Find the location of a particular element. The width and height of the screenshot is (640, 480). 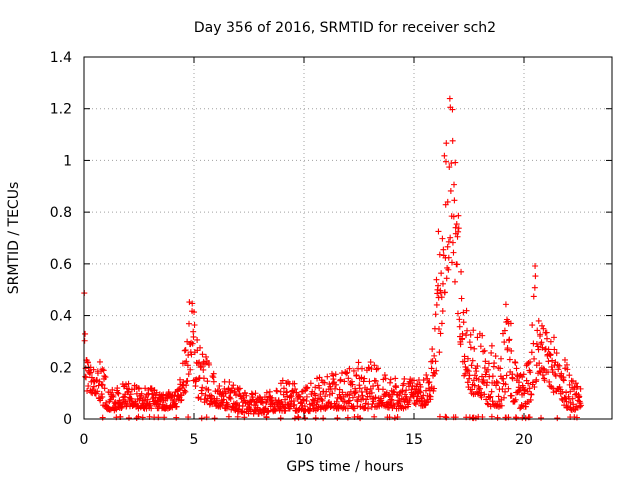

y-tick-label: 1.2 is located at coordinates (61, 110).